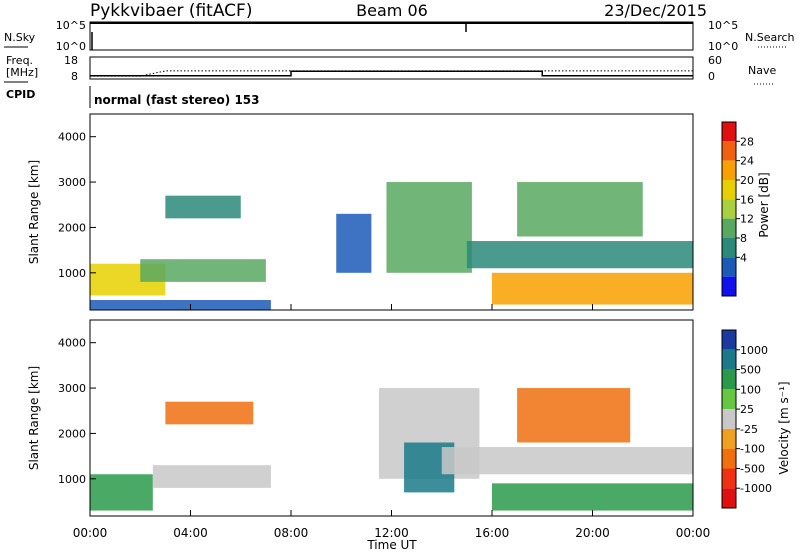 The height and width of the screenshot is (554, 800). Describe the element at coordinates (784, 427) in the screenshot. I see `velocity-colorbar-label: Velocity [m s⁻¹]` at that location.